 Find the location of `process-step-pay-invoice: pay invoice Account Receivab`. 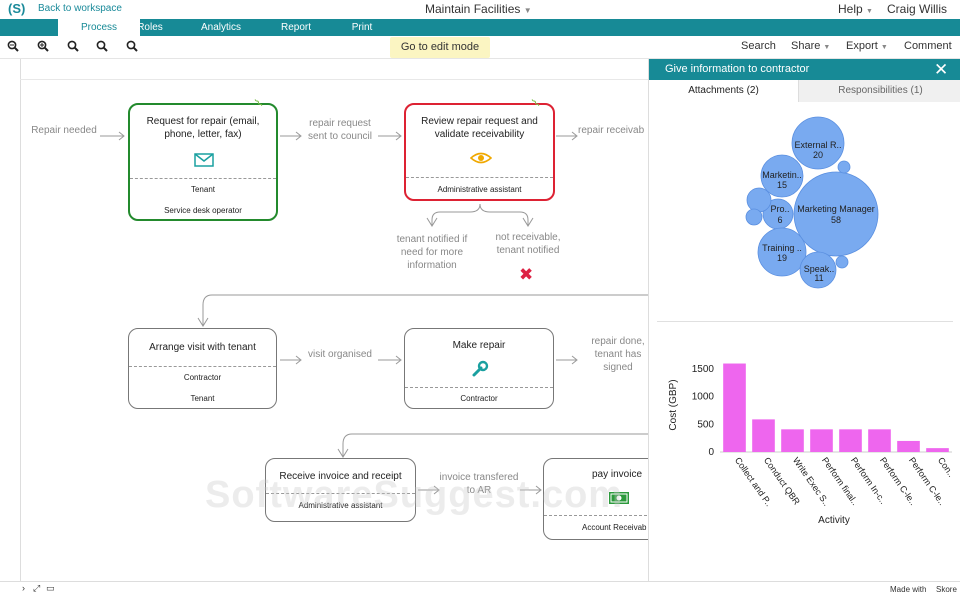

process-step-pay-invoice: pay invoice Account Receivab is located at coordinates (595, 499).